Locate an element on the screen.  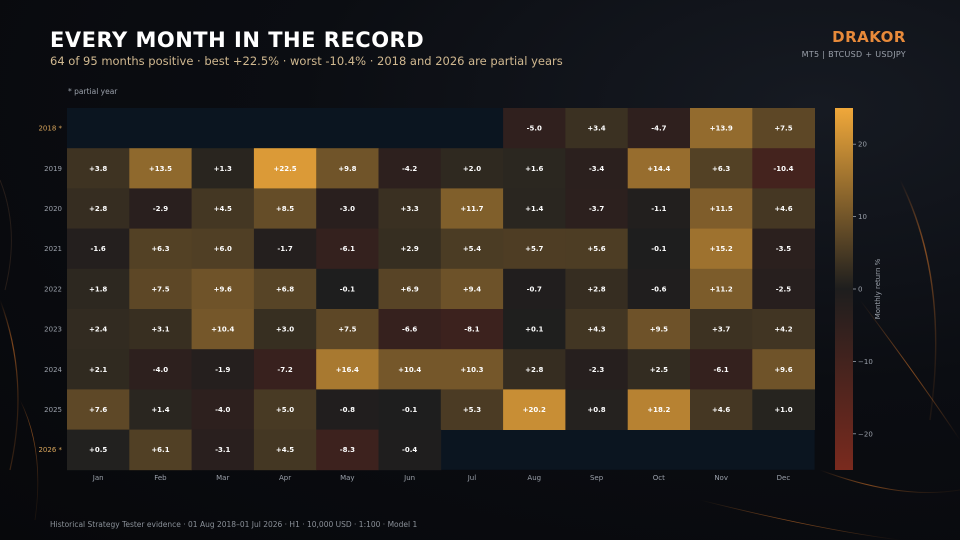
cell-value-label: +3.3 is located at coordinates (410, 209).